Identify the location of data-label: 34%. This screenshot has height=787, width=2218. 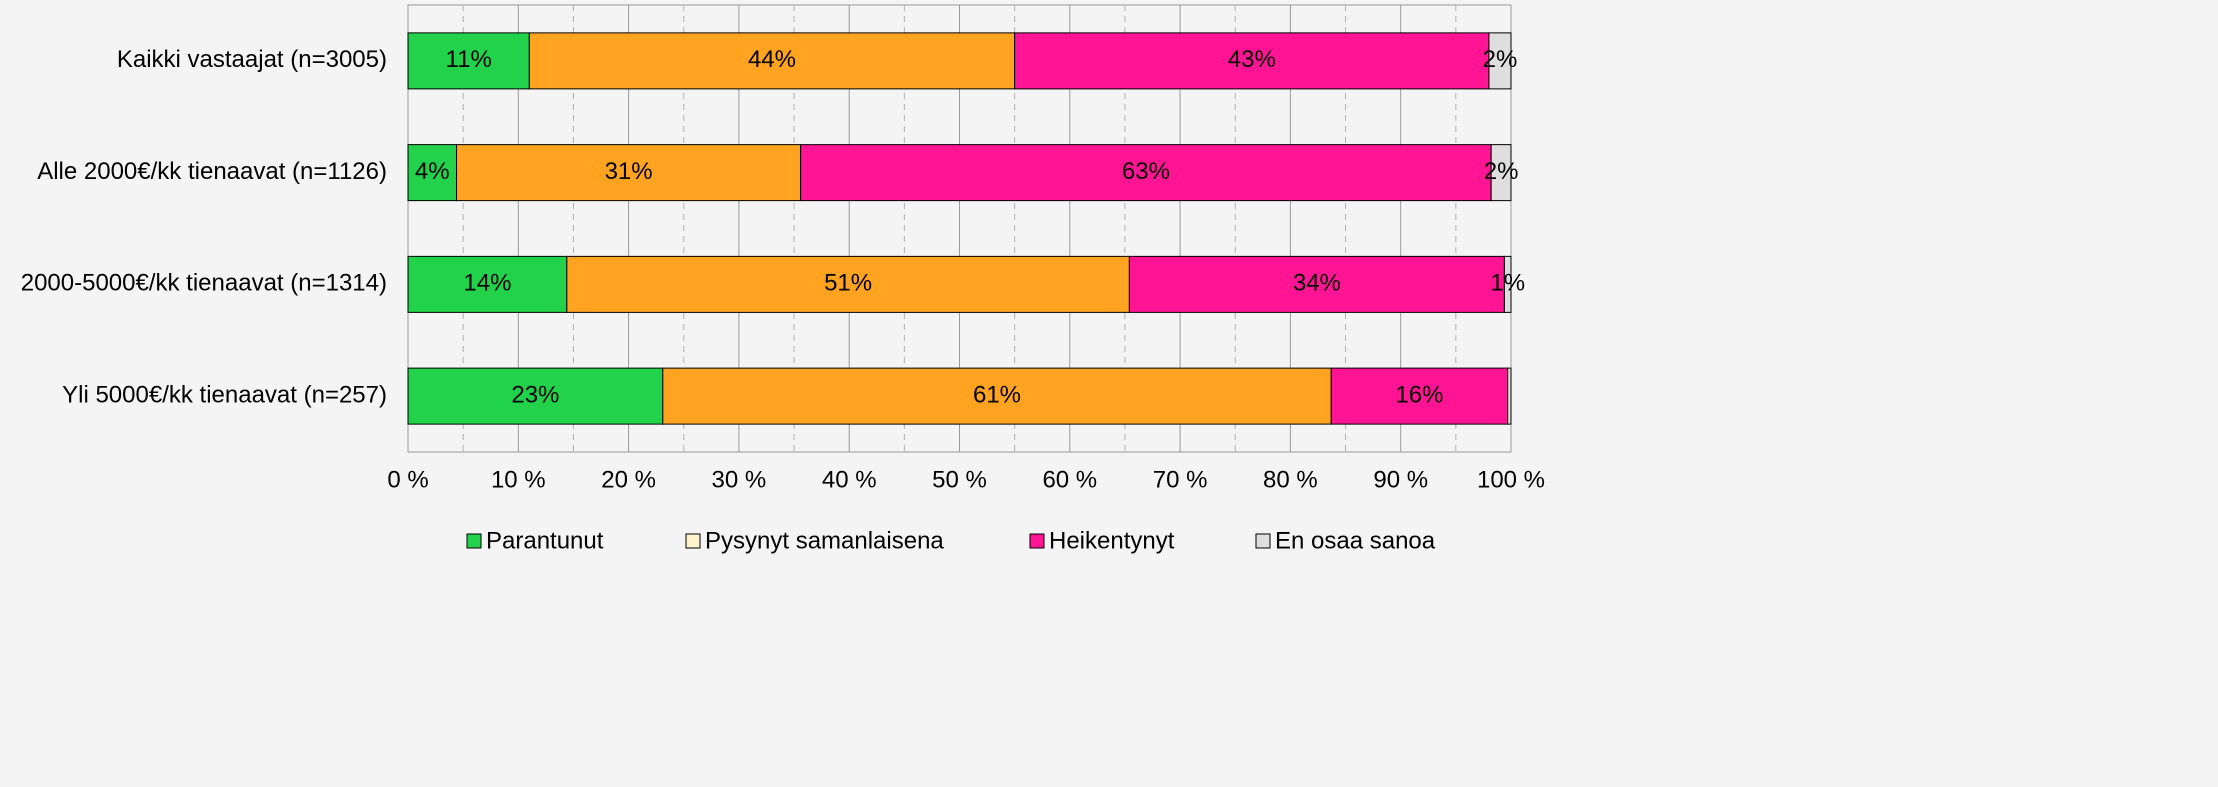
(1317, 283).